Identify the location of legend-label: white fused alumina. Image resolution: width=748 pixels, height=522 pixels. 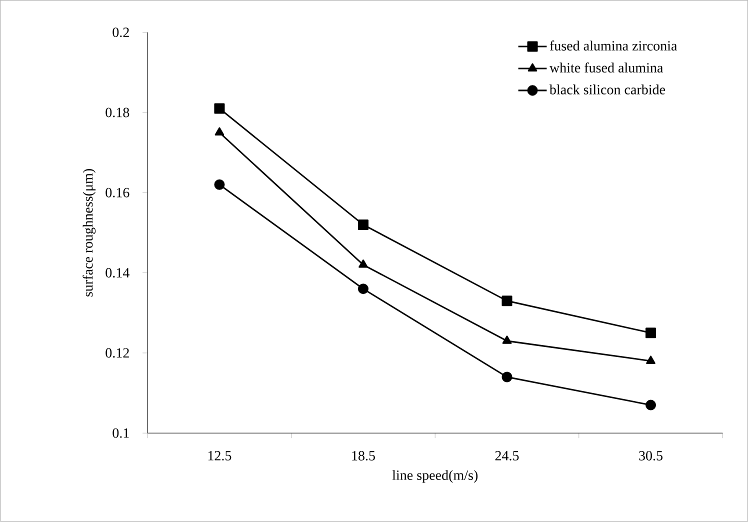
(606, 67).